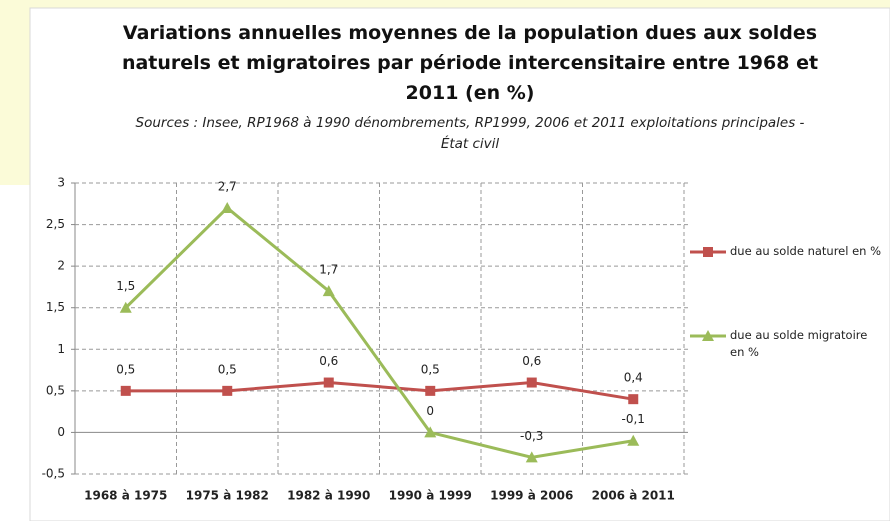 The width and height of the screenshot is (890, 521). What do you see at coordinates (328, 270) in the screenshot?
I see `data-label: 1,7` at bounding box center [328, 270].